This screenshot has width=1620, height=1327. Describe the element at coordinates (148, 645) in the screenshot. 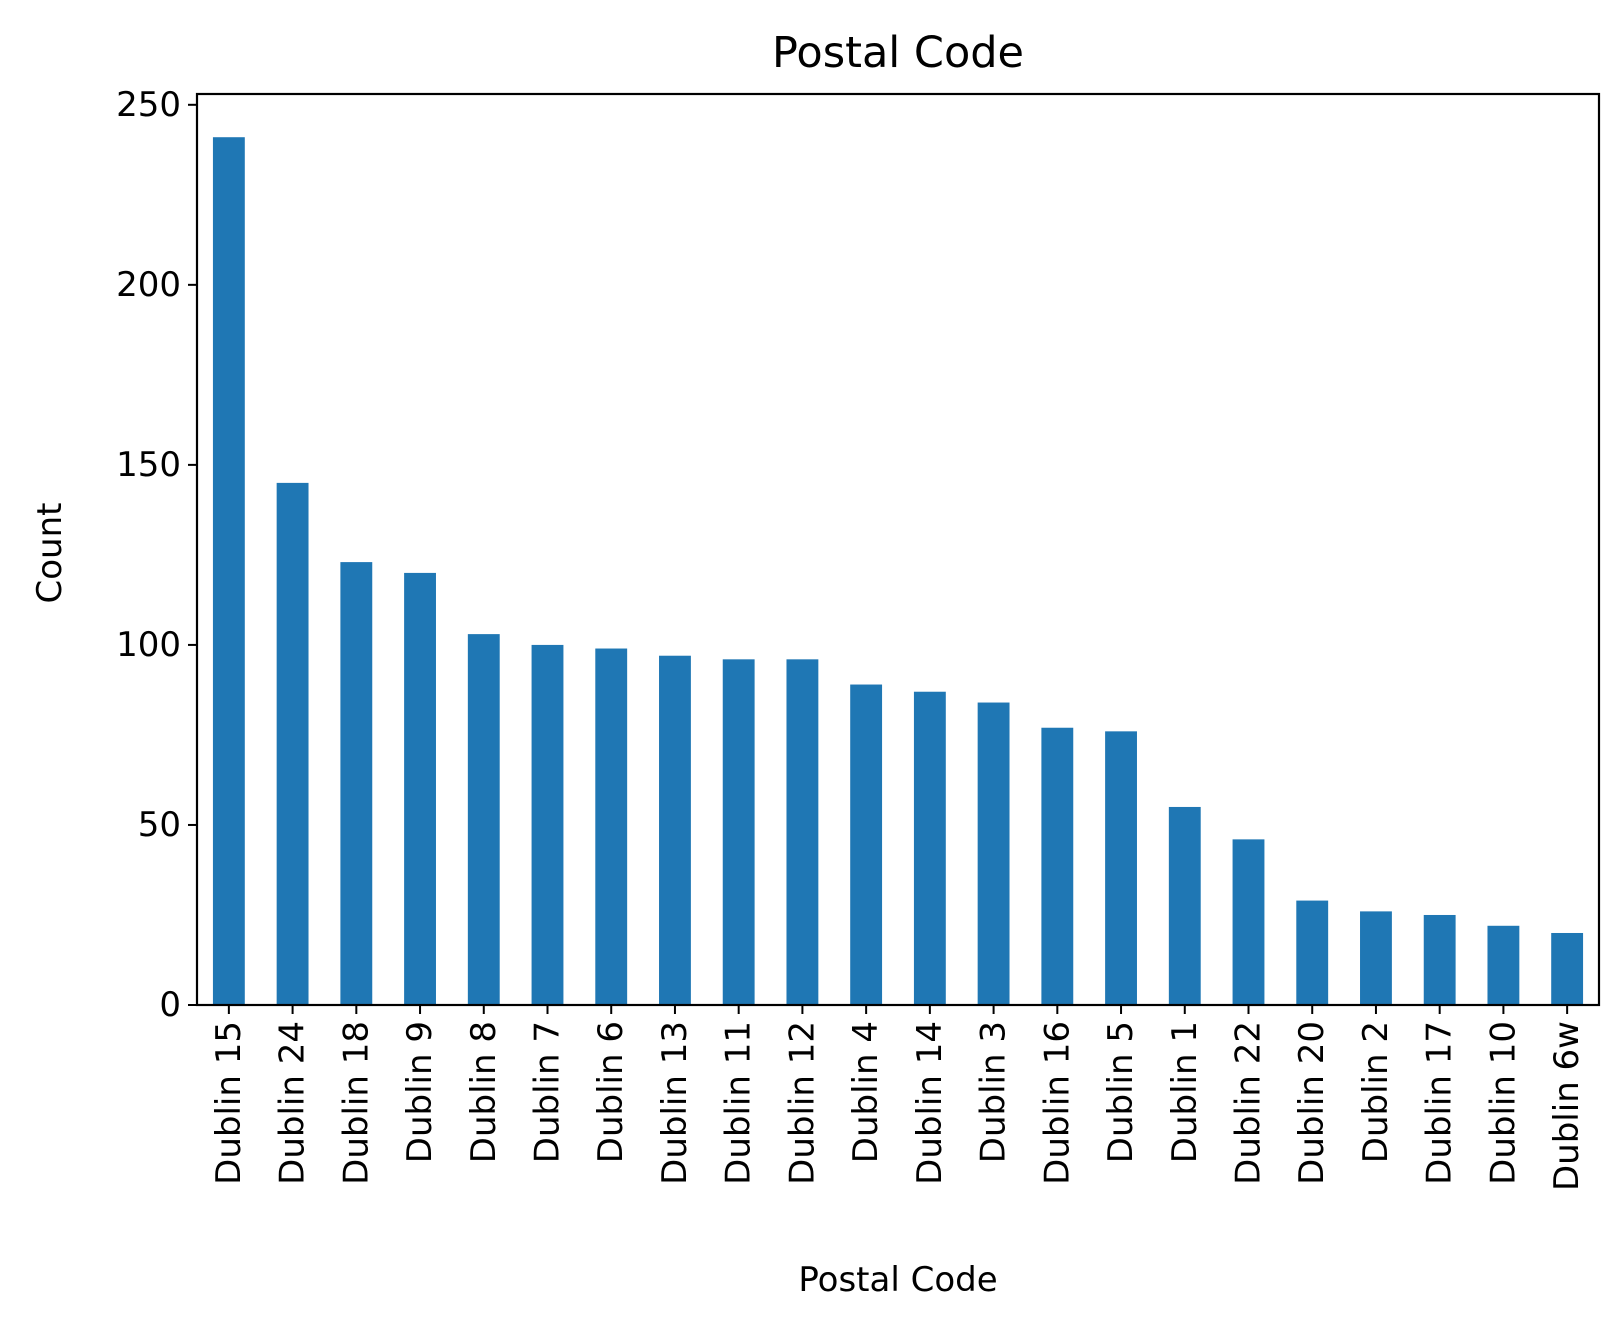

I see `y-tick-label: 100` at that location.